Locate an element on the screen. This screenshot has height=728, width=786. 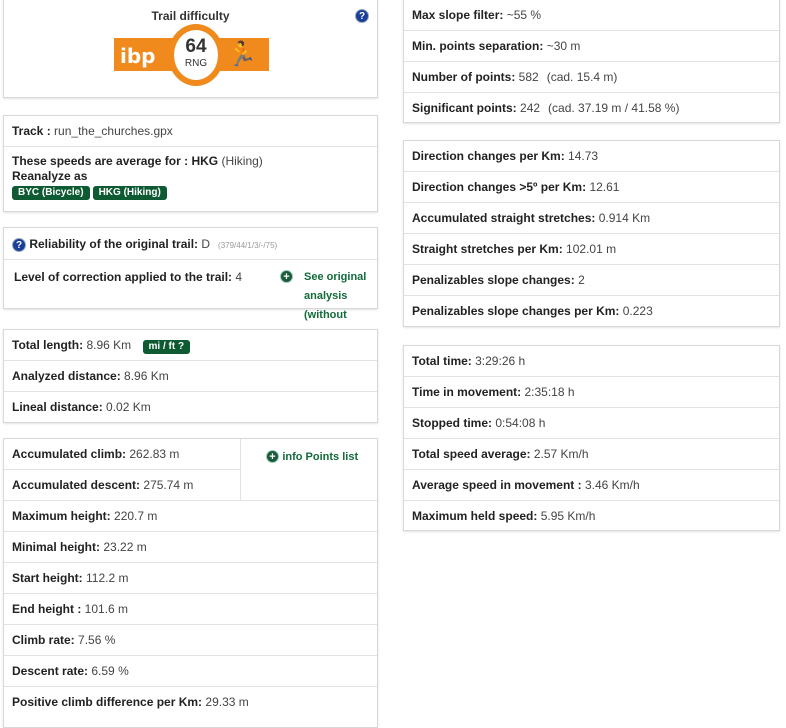
row-label: Time in movement: is located at coordinates (467, 392).